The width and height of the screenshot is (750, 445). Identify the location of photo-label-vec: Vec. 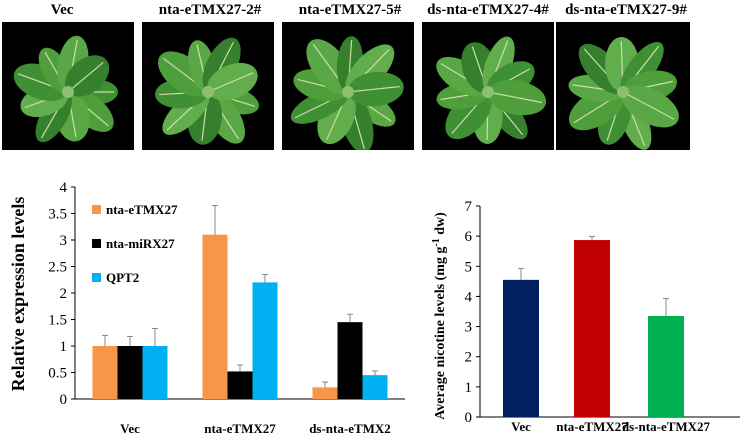
(62, 10).